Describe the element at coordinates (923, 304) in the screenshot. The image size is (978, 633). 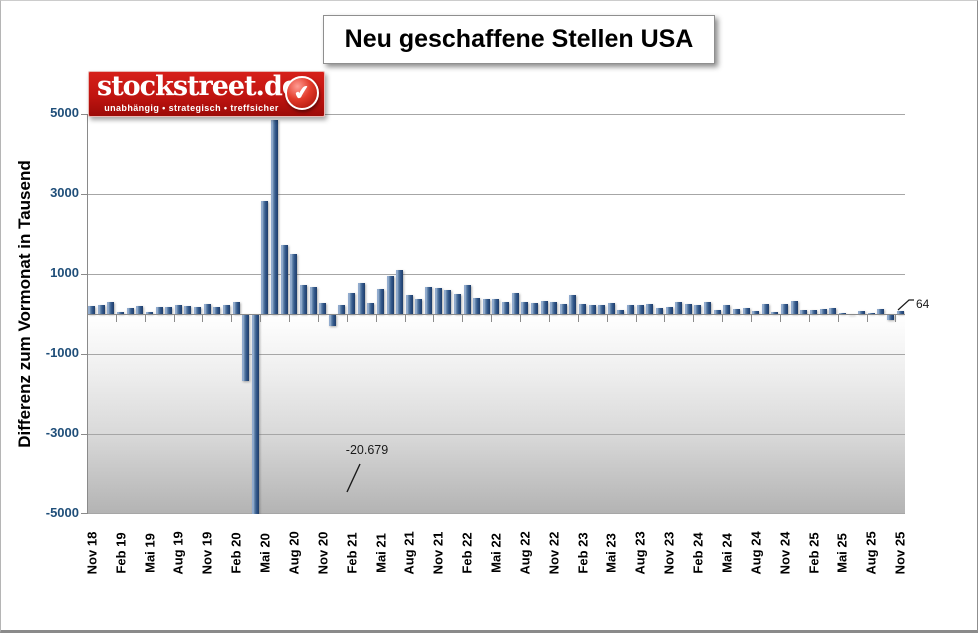
I see `annotation-last-value: 64` at that location.